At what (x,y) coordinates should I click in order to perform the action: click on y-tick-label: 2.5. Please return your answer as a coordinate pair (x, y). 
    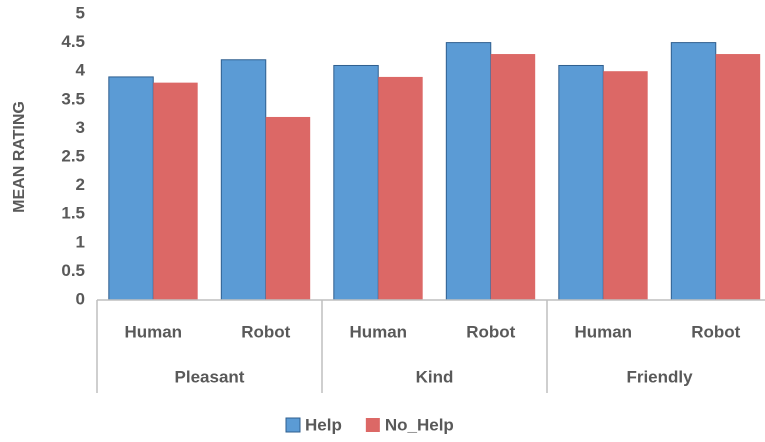
    Looking at the image, I should click on (73, 155).